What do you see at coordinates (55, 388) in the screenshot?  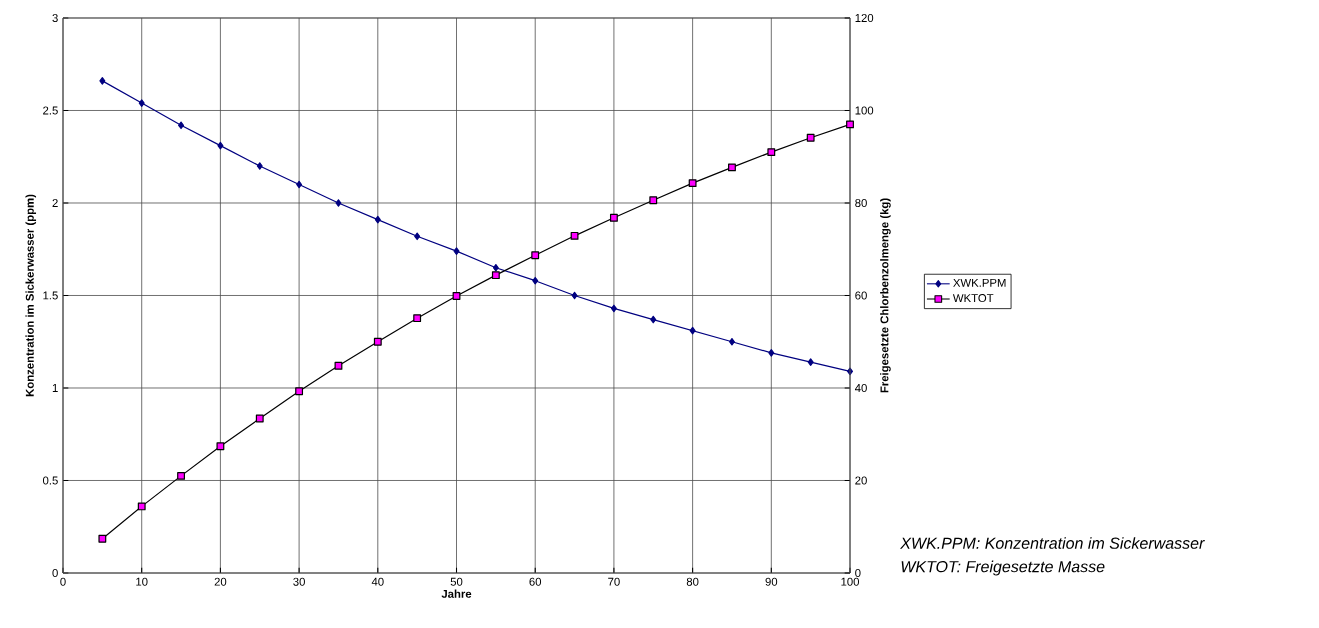 I see `y-tick-label: 1` at bounding box center [55, 388].